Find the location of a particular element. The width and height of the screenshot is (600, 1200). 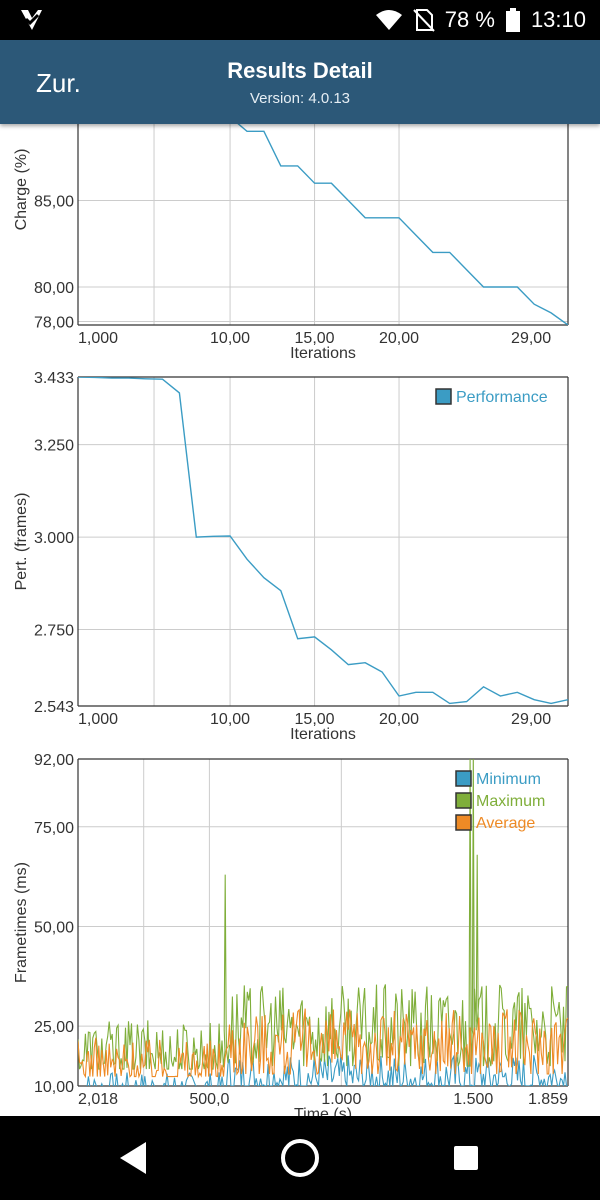

y-tick-label: 2.543 is located at coordinates (54, 707).